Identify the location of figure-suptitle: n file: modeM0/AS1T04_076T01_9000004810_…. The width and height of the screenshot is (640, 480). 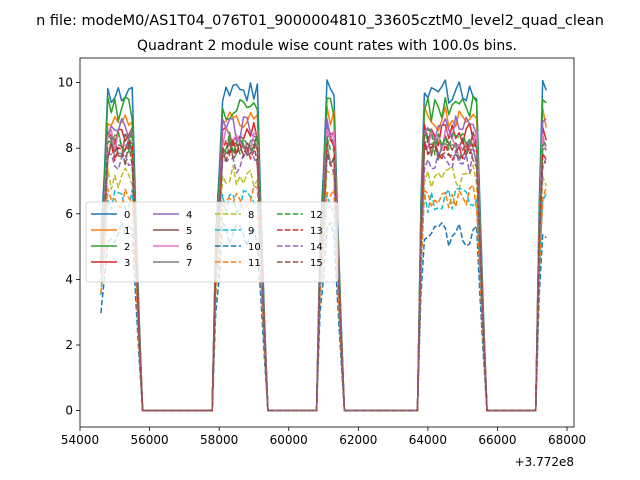
(320, 21).